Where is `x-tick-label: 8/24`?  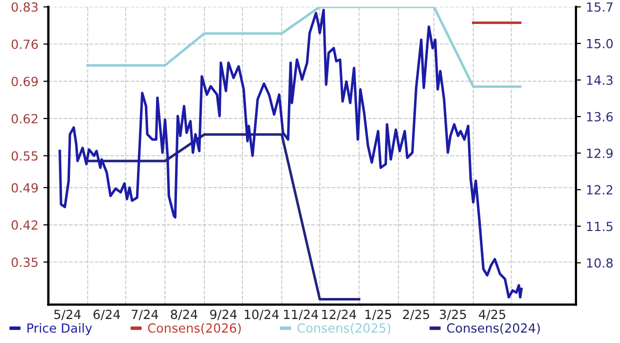
x-tick-label: 8/24 is located at coordinates (184, 315).